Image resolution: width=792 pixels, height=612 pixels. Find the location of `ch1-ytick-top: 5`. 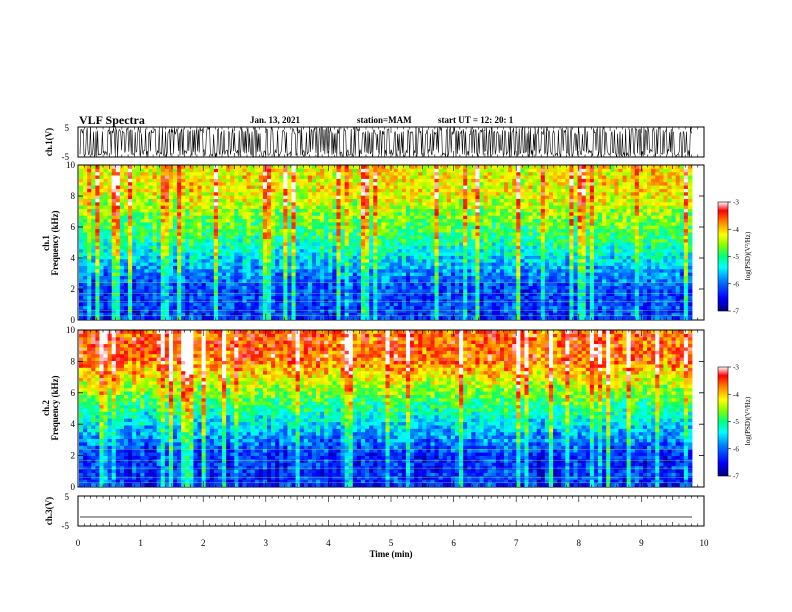

ch1-ytick-top: 5 is located at coordinates (67, 128).